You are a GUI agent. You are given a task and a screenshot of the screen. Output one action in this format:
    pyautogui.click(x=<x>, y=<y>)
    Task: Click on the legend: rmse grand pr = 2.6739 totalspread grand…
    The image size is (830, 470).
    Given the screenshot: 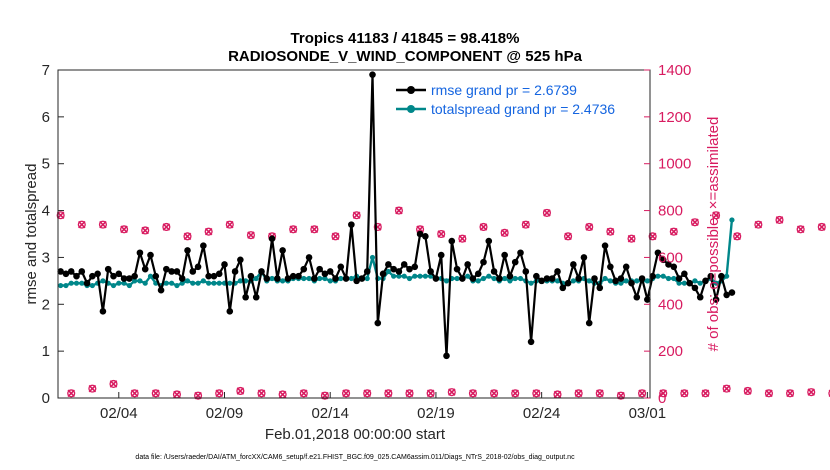 What is the action you would take?
    pyautogui.click(x=518, y=98)
    